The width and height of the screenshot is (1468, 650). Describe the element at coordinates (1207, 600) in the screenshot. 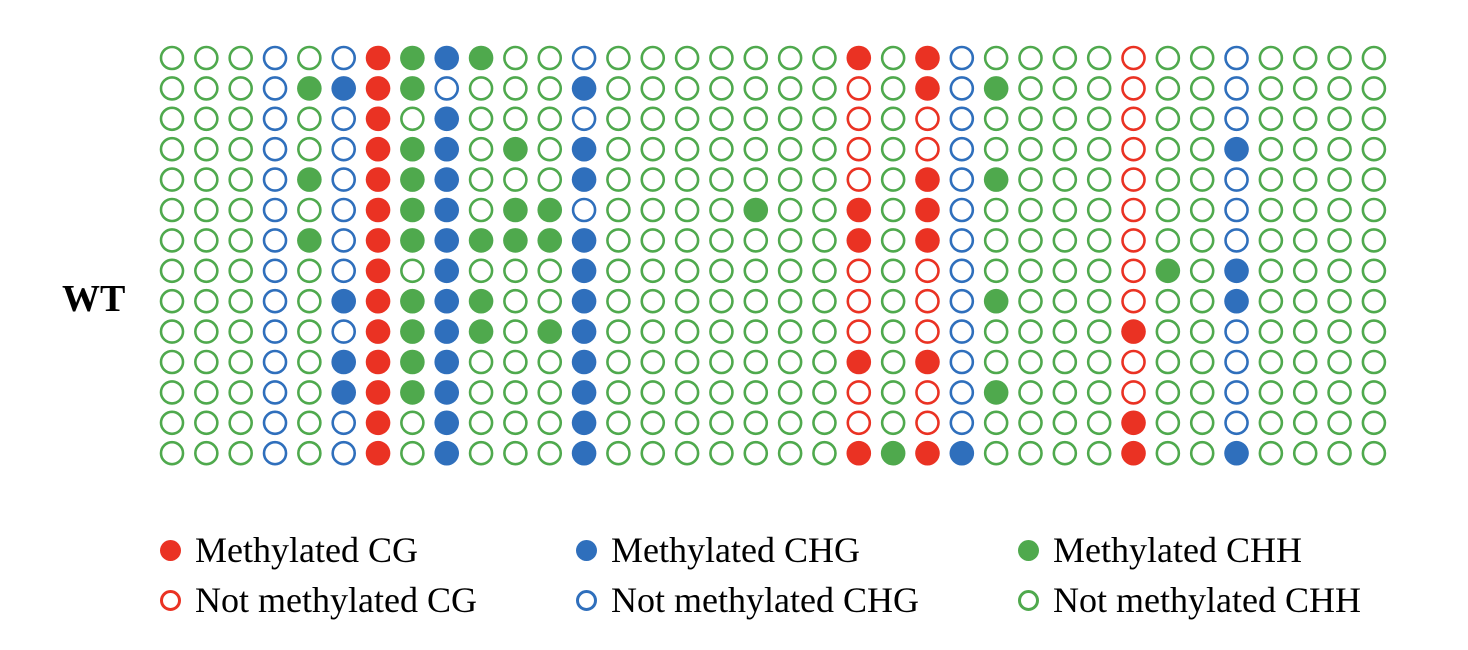

I see `legend-label: Not methylated CHH` at that location.